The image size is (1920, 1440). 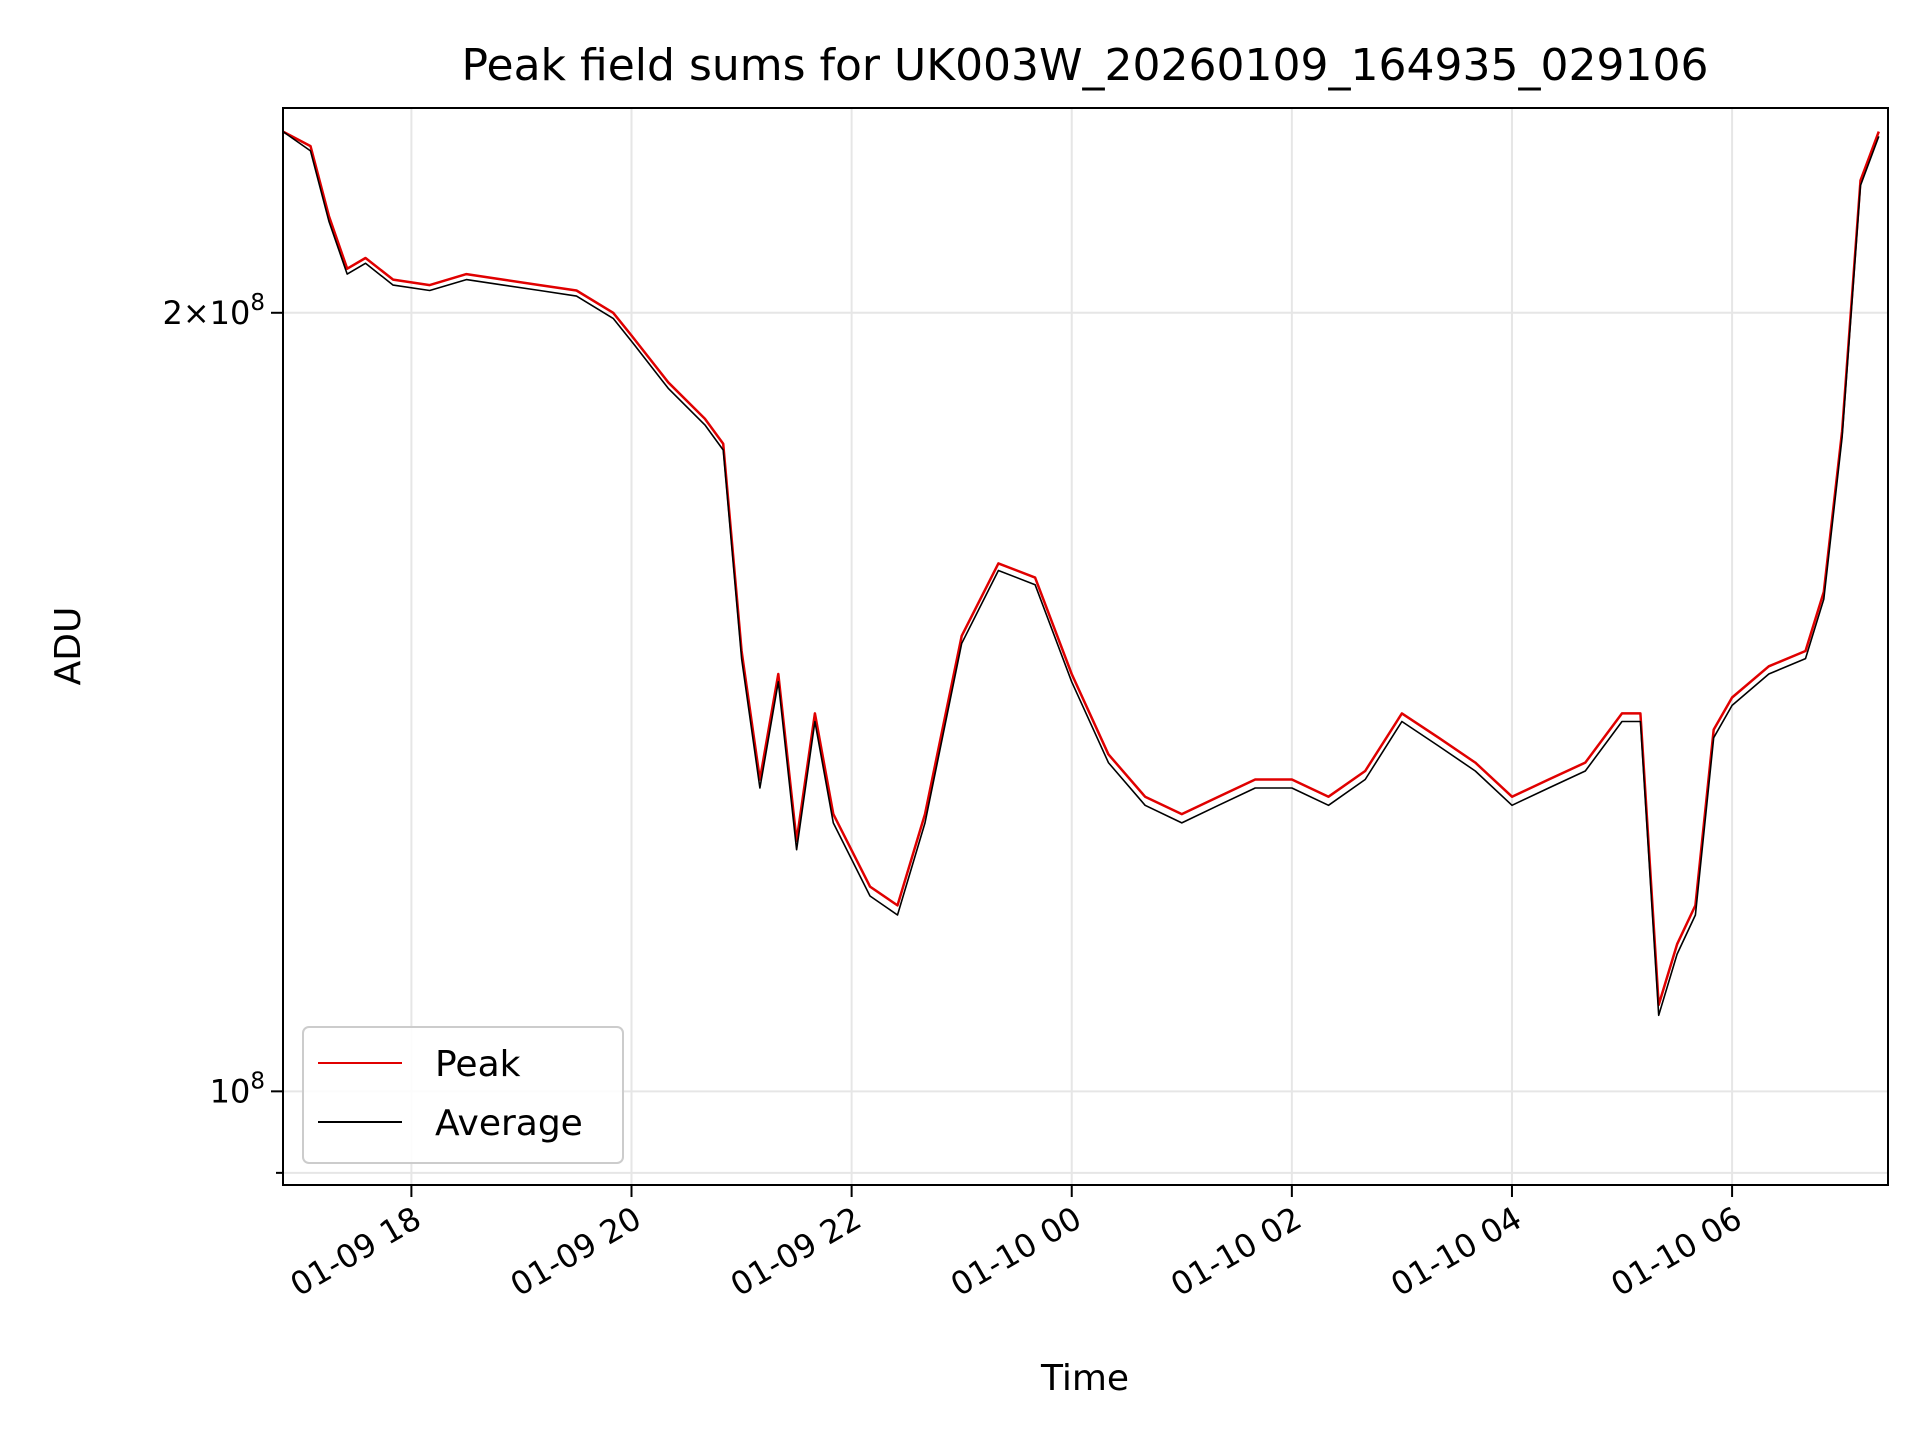 What do you see at coordinates (356, 1251) in the screenshot?
I see `x-tick-label-0: 01-09 18` at bounding box center [356, 1251].